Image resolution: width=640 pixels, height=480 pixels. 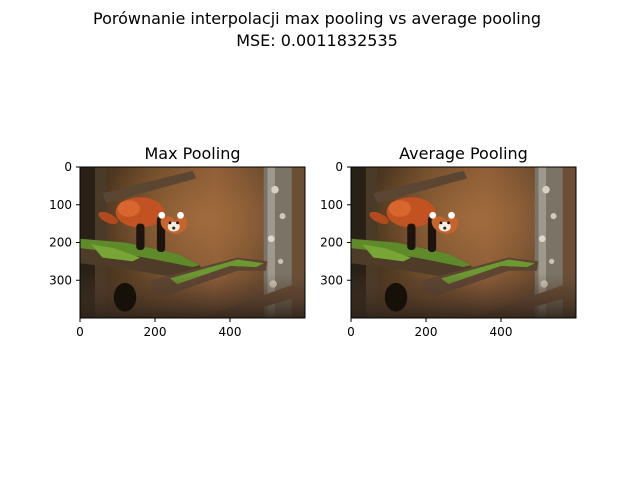 I want to click on figure-subtitle-mse: MSE: 0.0011832535, so click(x=317, y=40).